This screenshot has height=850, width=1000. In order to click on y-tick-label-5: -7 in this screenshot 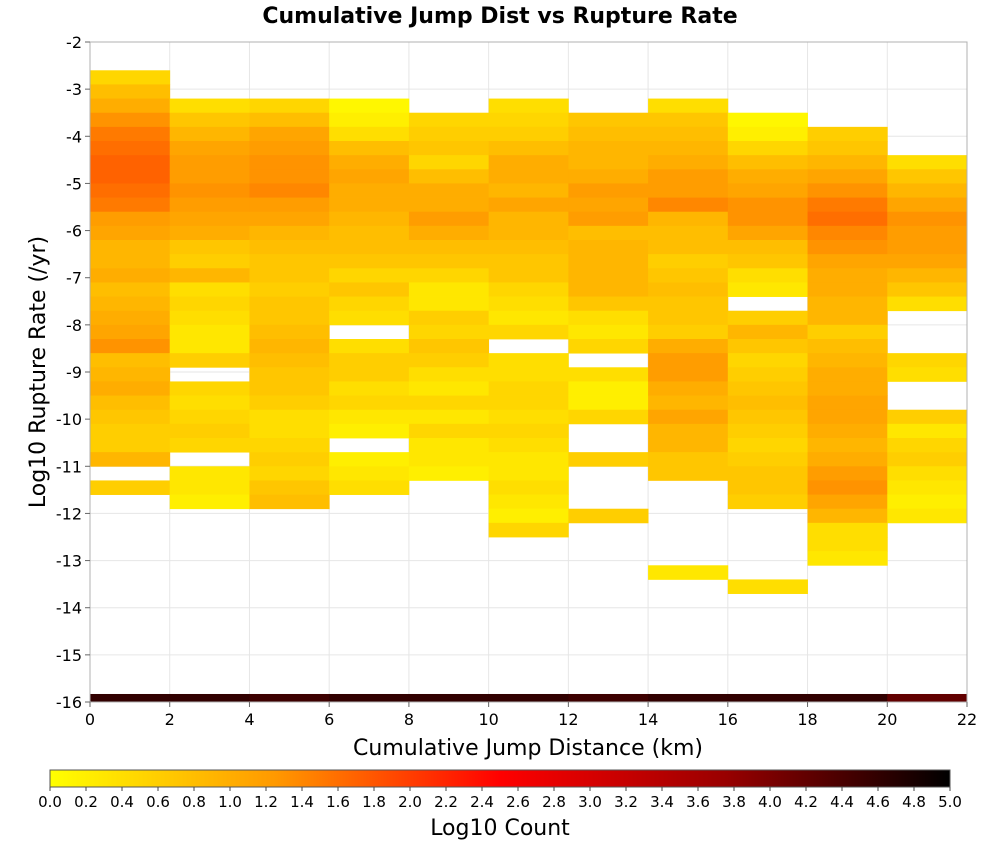, I will do `click(74, 278)`.